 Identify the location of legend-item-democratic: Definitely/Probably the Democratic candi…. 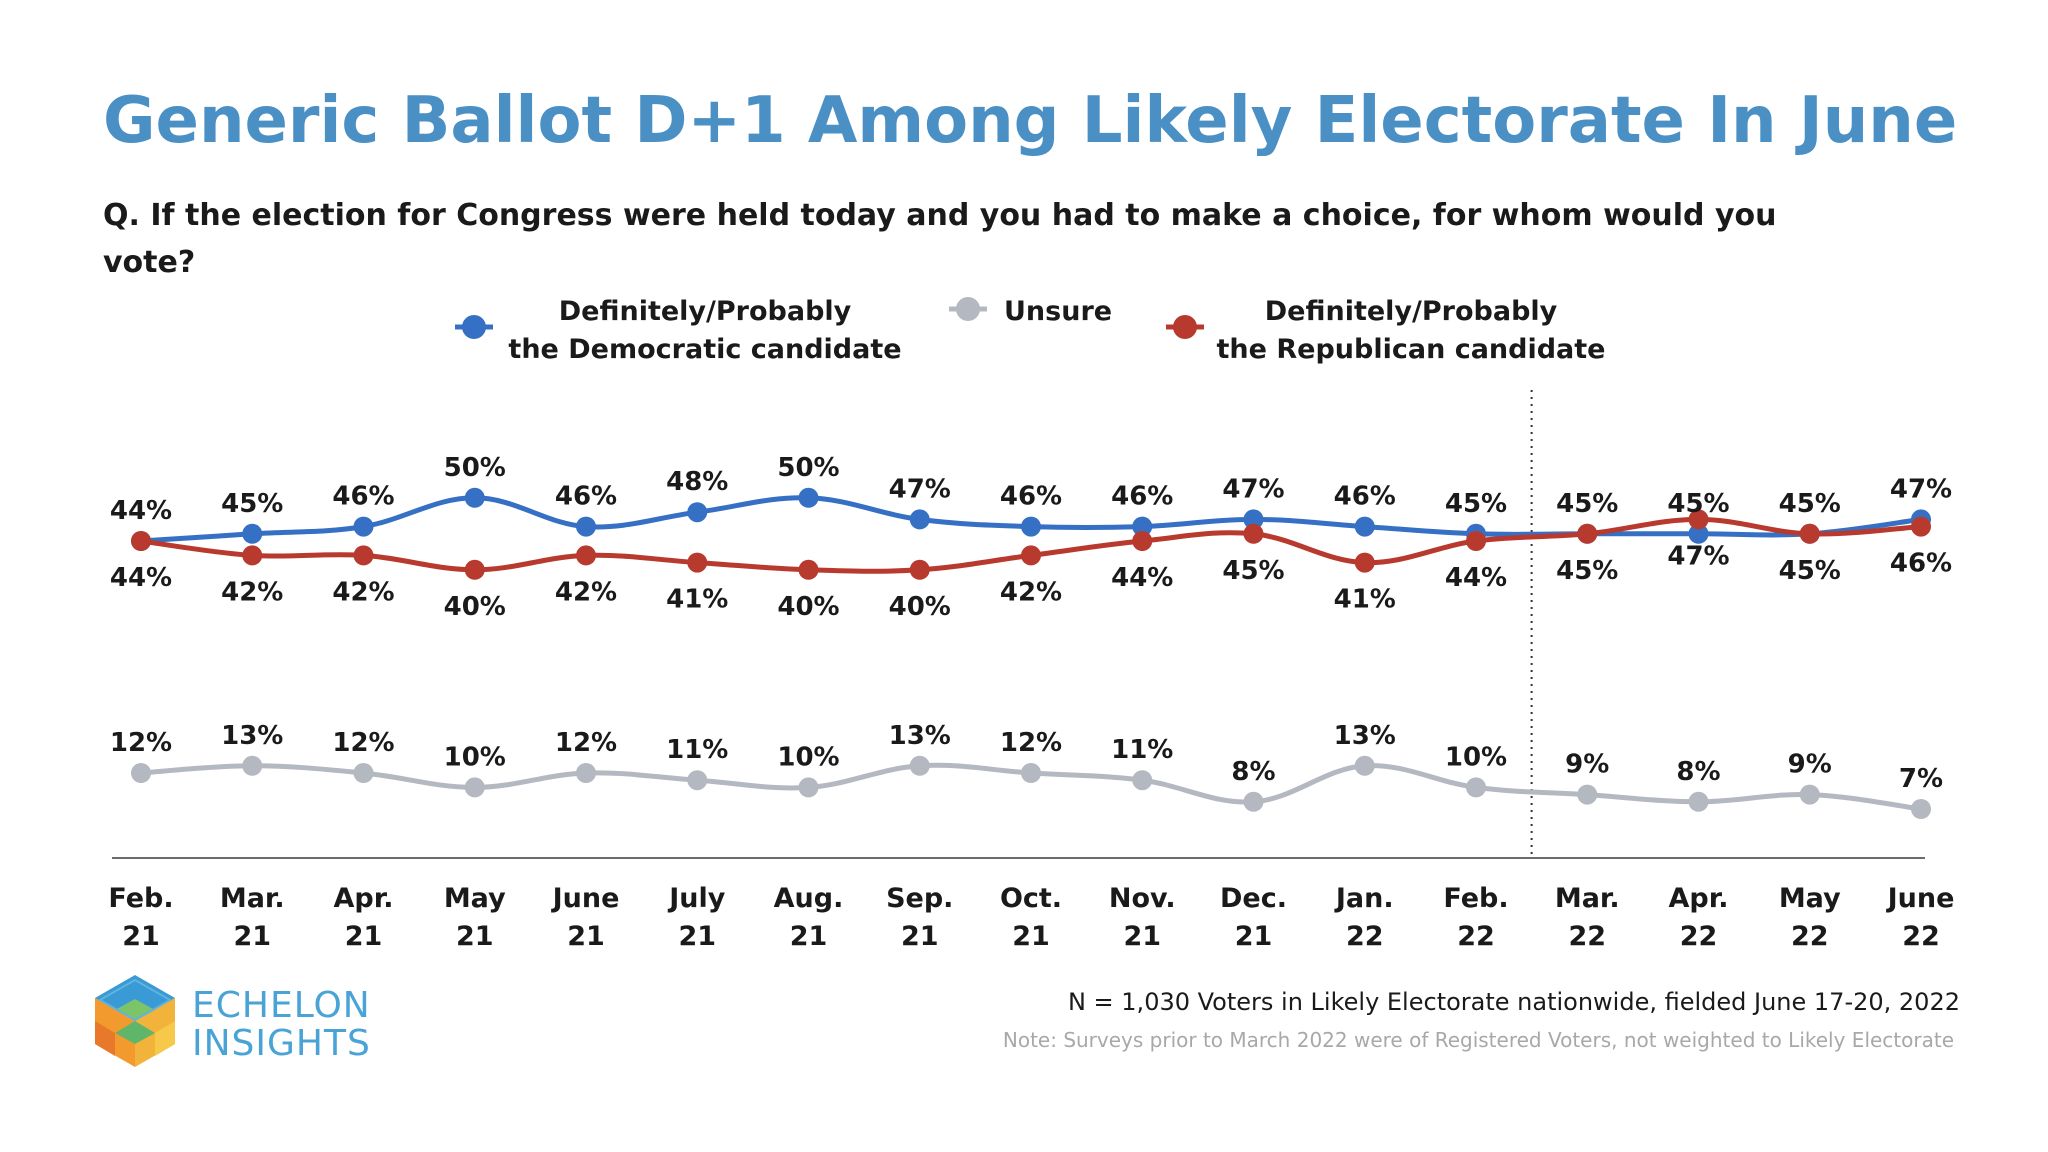
(678, 330).